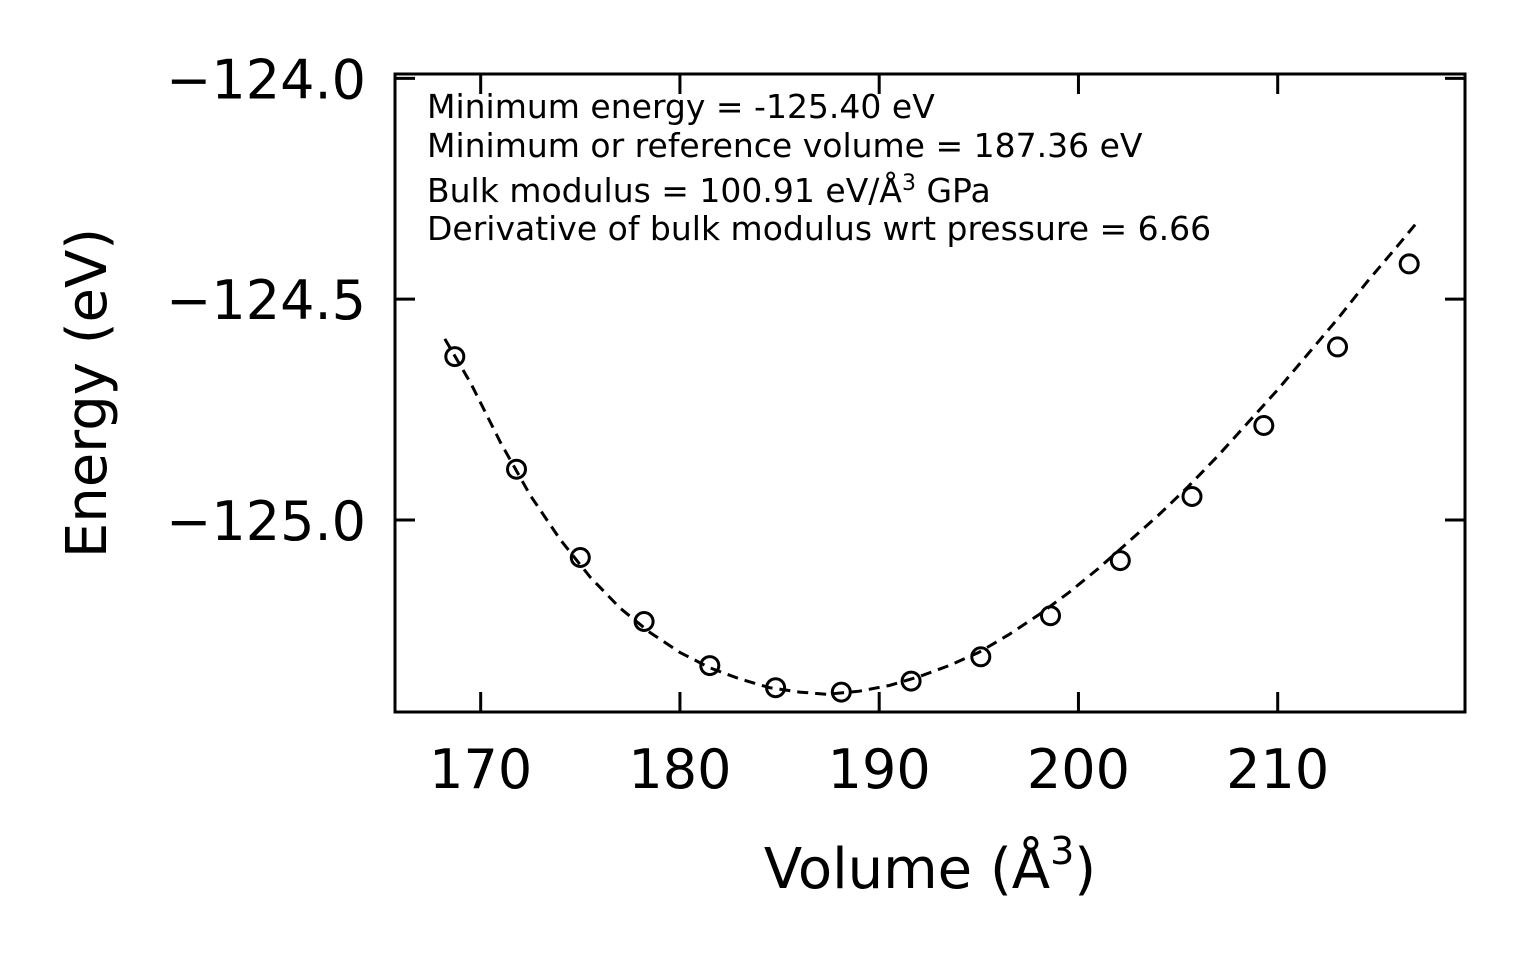 This screenshot has height=957, width=1524. What do you see at coordinates (953, 190) in the screenshot?
I see `annotation-bulk-modulus-unit: GPa` at bounding box center [953, 190].